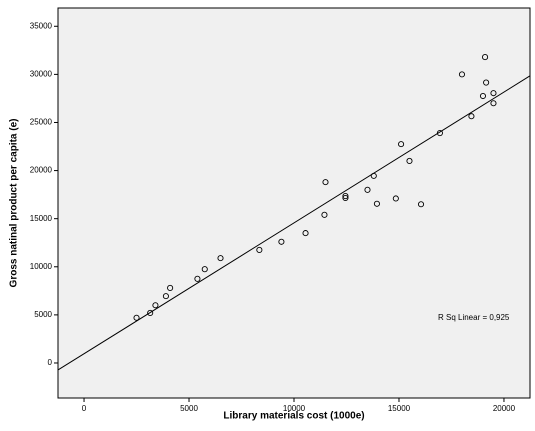 The width and height of the screenshot is (535, 431). I want to click on y-tick-label: 15000, so click(41, 218).